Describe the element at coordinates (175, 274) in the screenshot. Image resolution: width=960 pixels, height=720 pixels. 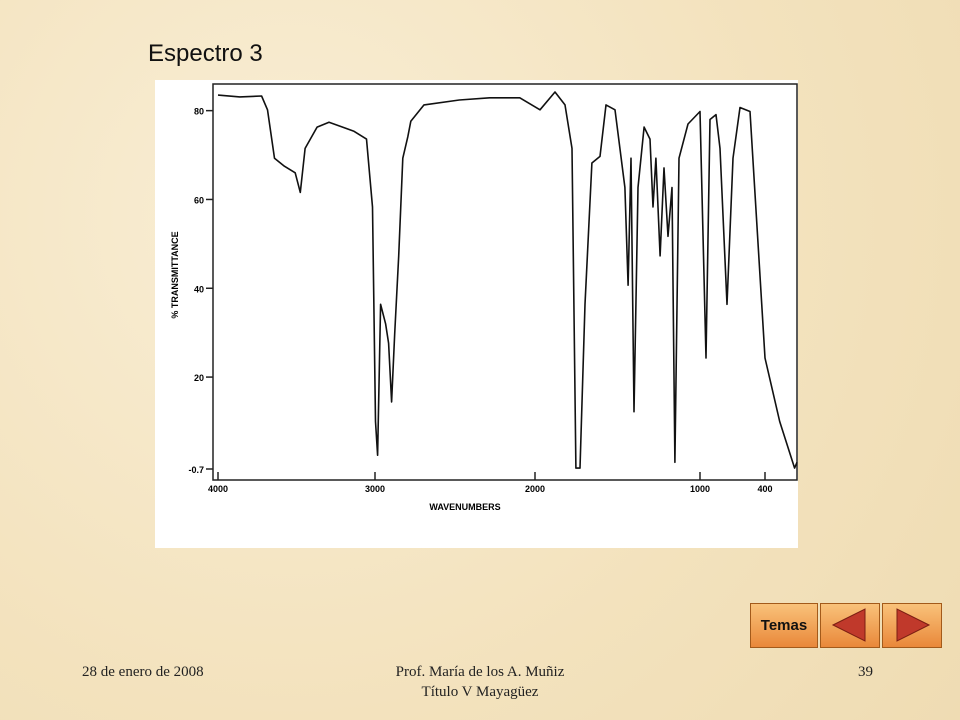
I see `y-axis-label: % TRANSMITTANCE` at that location.